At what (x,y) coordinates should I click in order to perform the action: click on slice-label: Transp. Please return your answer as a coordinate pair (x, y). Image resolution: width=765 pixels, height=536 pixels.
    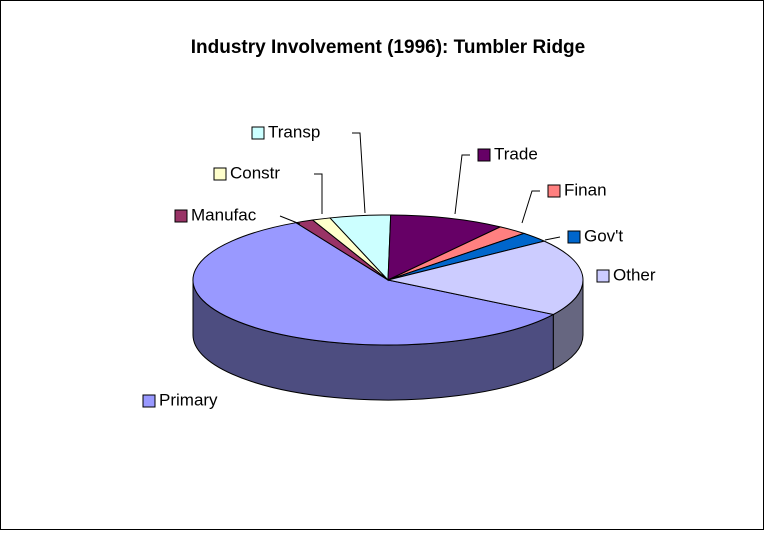
    Looking at the image, I should click on (294, 131).